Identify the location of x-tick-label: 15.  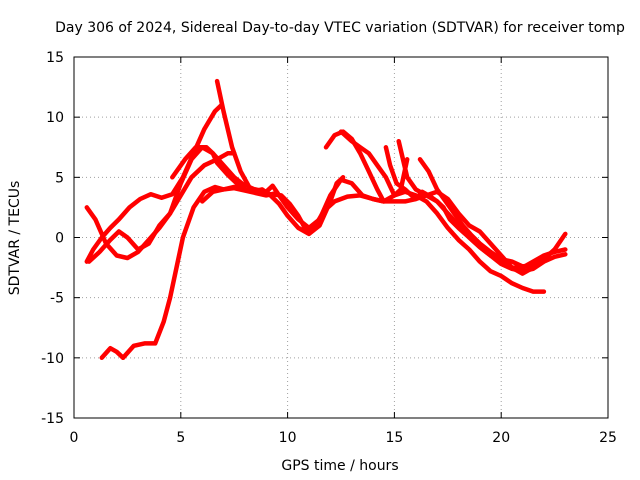
(394, 438).